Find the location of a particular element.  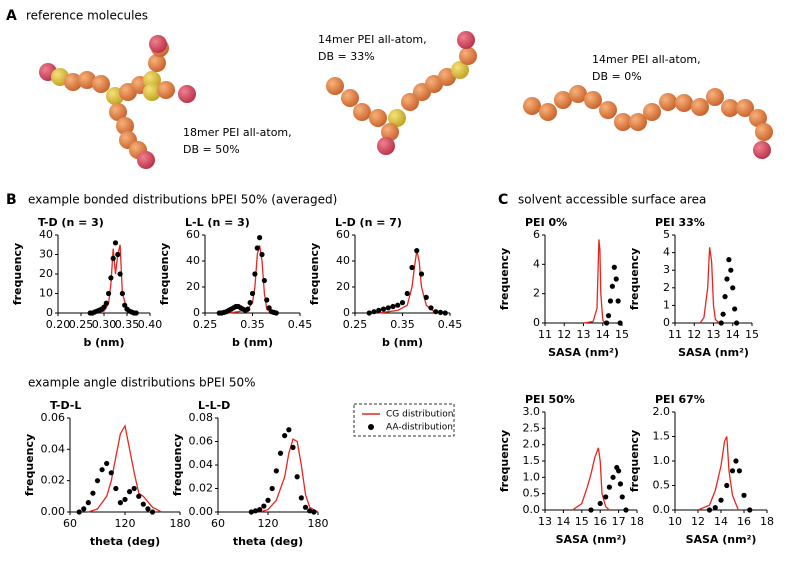

panel-letter: C is located at coordinates (503, 200).